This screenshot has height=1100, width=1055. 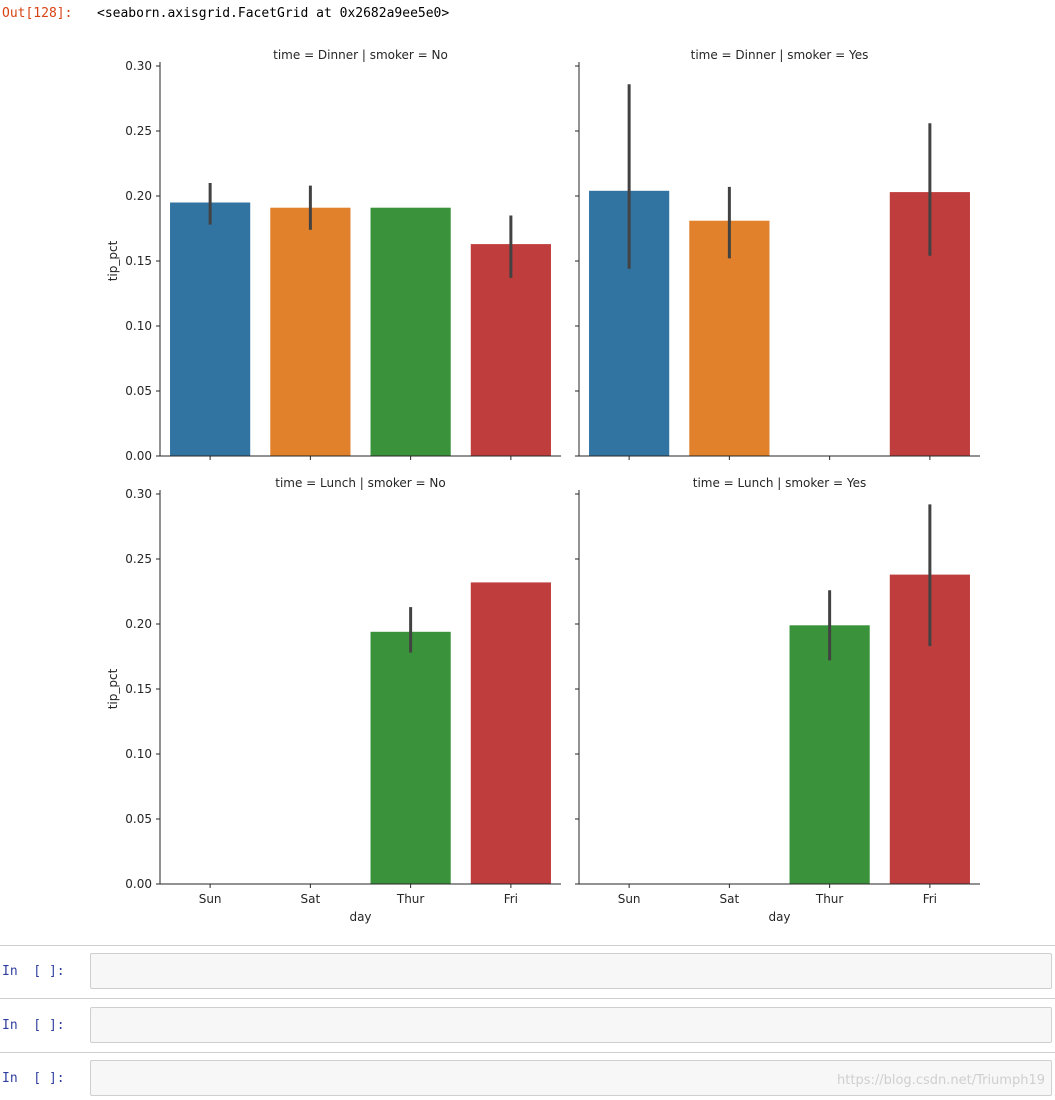 What do you see at coordinates (33, 1078) in the screenshot?
I see `input-prompt-3: In [ ]:` at bounding box center [33, 1078].